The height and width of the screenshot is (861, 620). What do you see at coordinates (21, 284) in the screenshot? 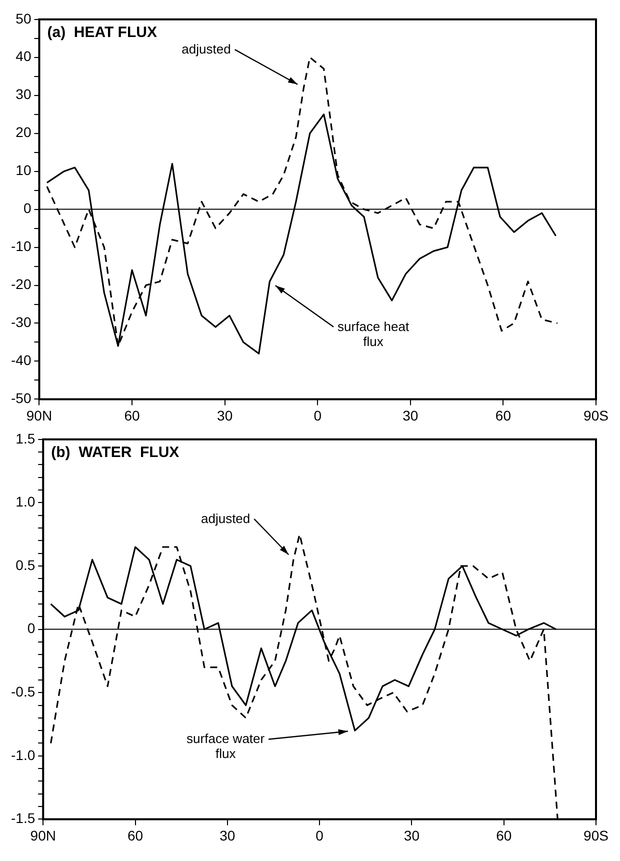
I see `y-tick-label: -20` at bounding box center [21, 284].